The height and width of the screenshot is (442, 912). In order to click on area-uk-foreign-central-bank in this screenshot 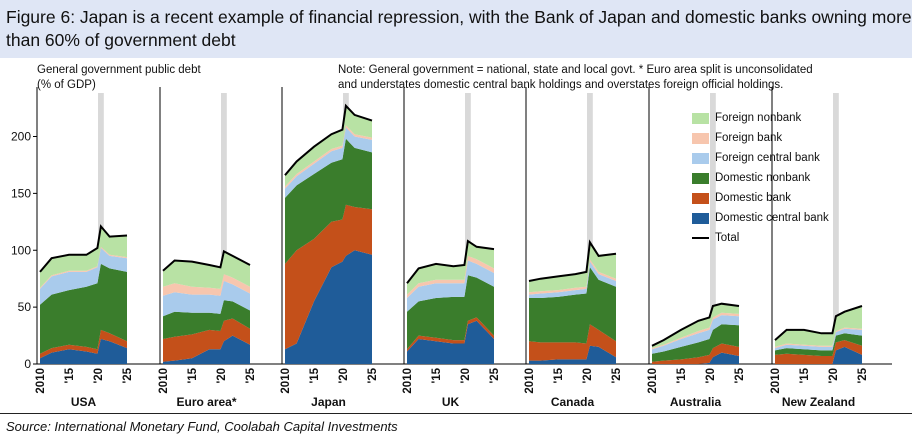, I will do `click(450, 286)`.